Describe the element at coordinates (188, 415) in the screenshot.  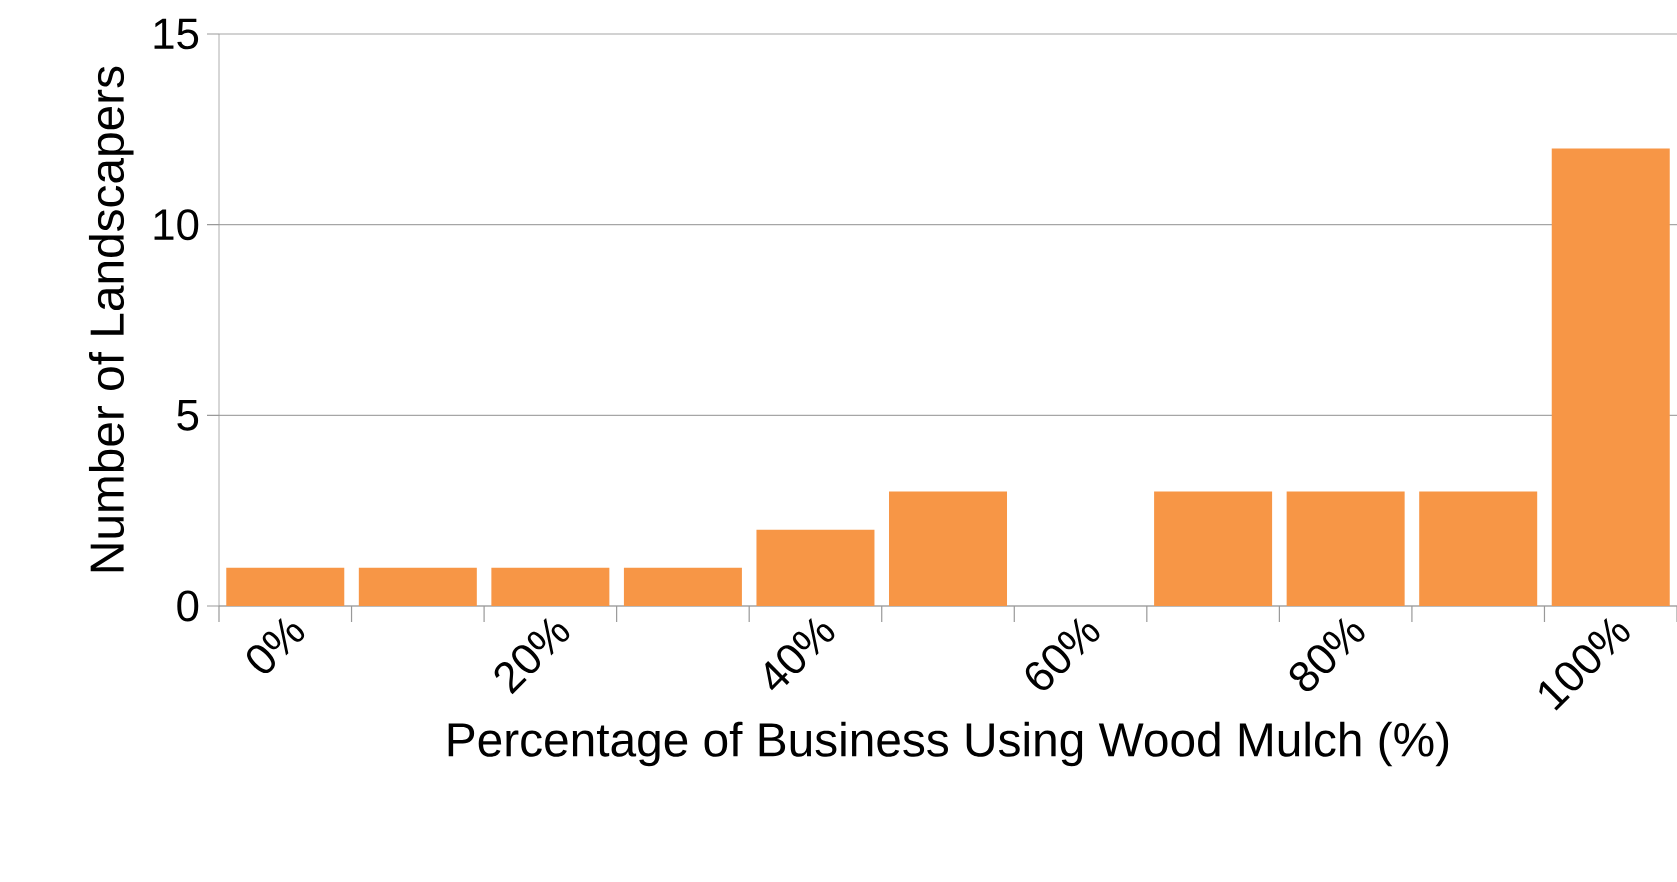
I see `y-tick-label: 5` at that location.